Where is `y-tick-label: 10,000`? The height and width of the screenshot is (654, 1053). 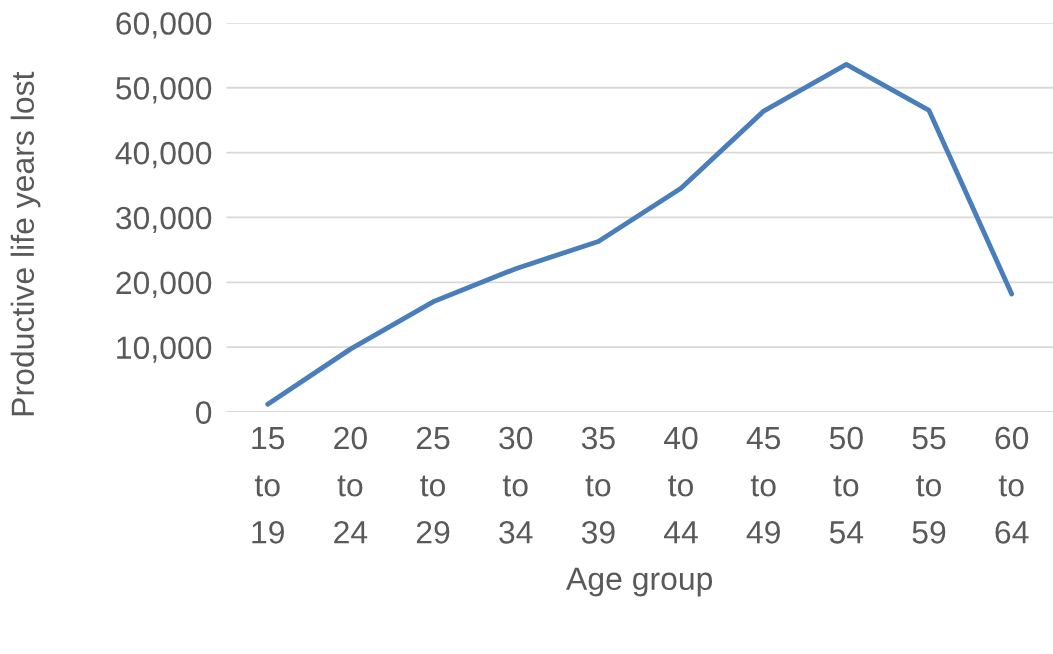 y-tick-label: 10,000 is located at coordinates (164, 349).